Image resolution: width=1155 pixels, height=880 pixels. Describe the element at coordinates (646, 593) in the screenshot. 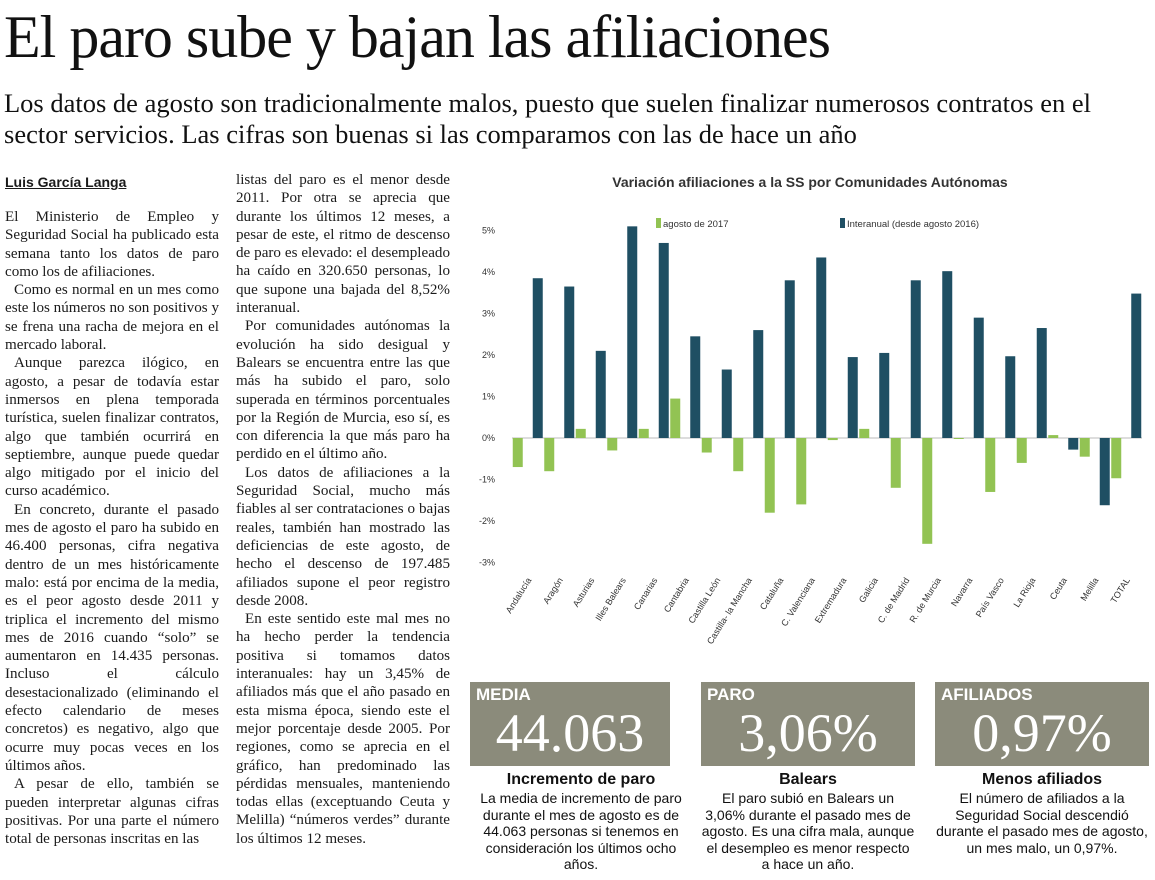

I see `x-tick-label: Canarias` at that location.